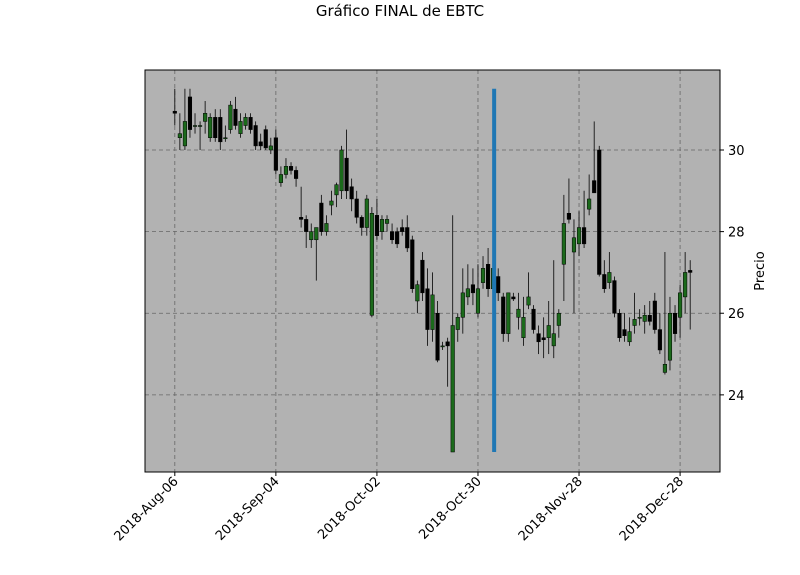 This screenshot has width=800, height=575. Describe the element at coordinates (736, 233) in the screenshot. I see `y-tick-label: 28` at that location.